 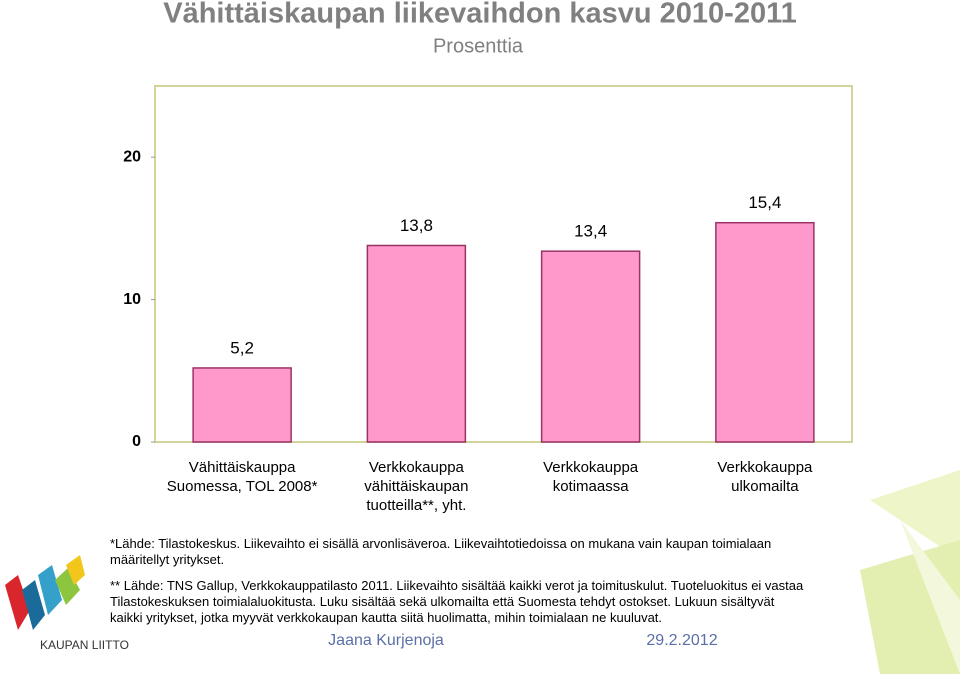 I want to click on x-tick-label: Verkkokauppa kotimaassa, so click(x=591, y=477).